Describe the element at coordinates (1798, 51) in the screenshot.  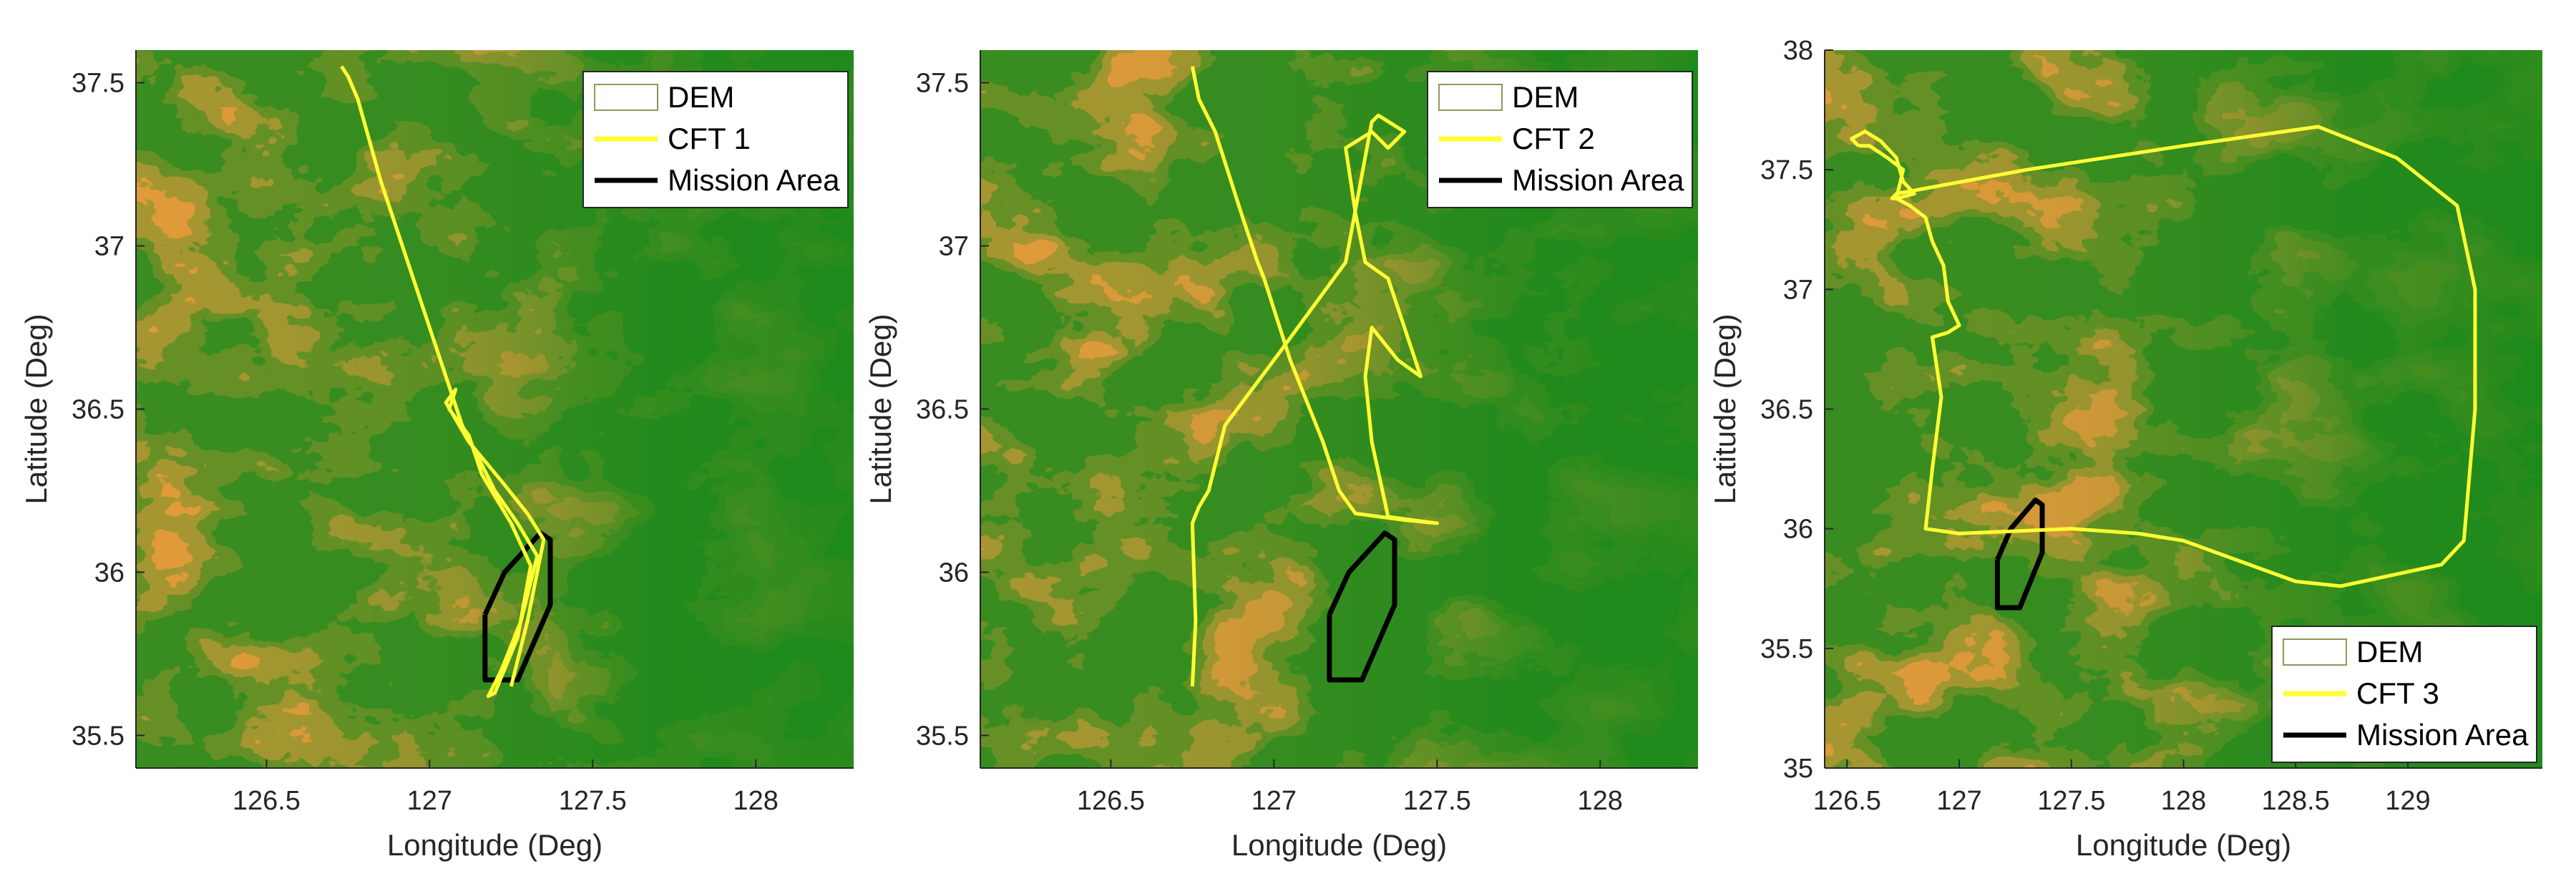
I see `y-tick-label: 38` at that location.